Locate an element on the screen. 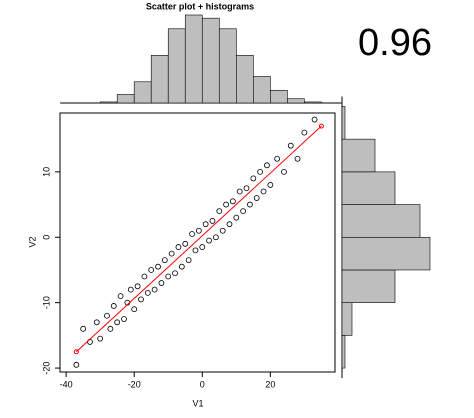  x-tick-label: -20 is located at coordinates (134, 384).